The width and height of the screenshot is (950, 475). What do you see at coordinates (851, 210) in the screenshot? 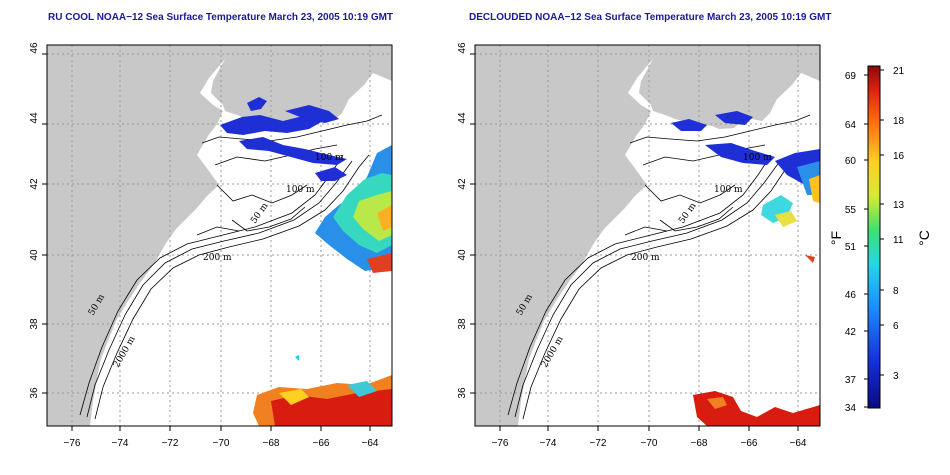
I see `svg-text: 55` at bounding box center [851, 210].